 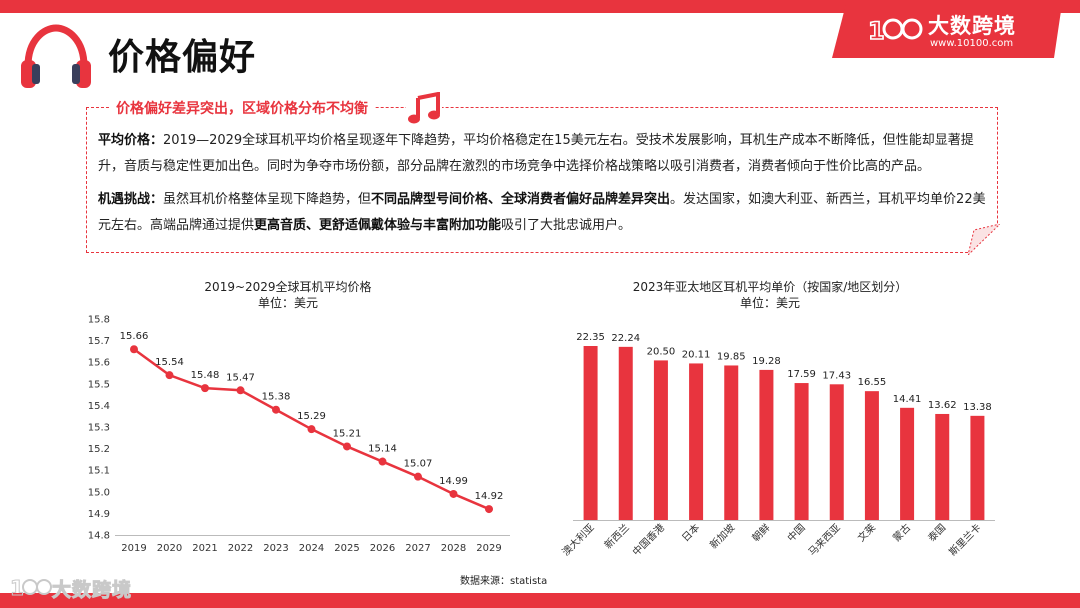 I want to click on paragraph-text: 。发达国家，如澳大利亚、新西兰，耳机平均单价22美元左右。高端品牌通过提供, so click(x=542, y=212).